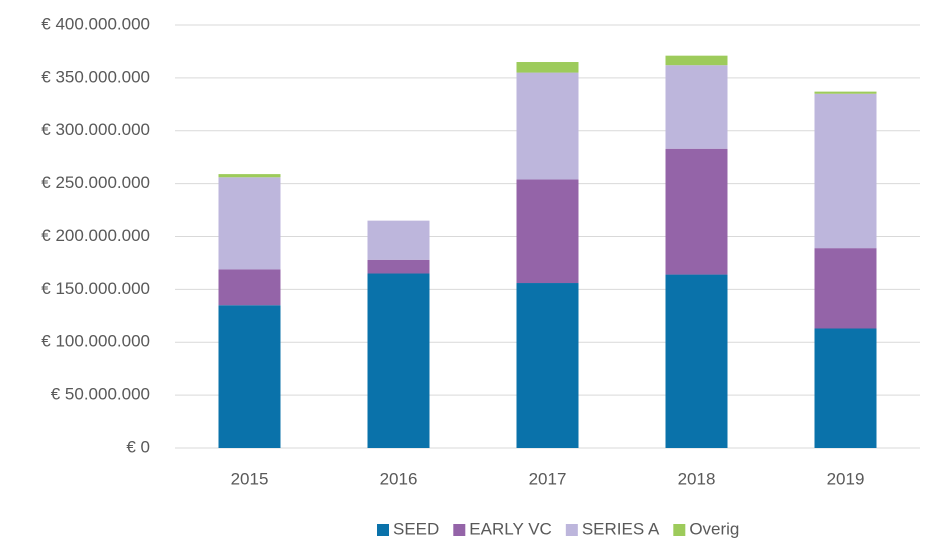 The width and height of the screenshot is (937, 542). Describe the element at coordinates (399, 478) in the screenshot. I see `x-tick-label: 2016` at that location.